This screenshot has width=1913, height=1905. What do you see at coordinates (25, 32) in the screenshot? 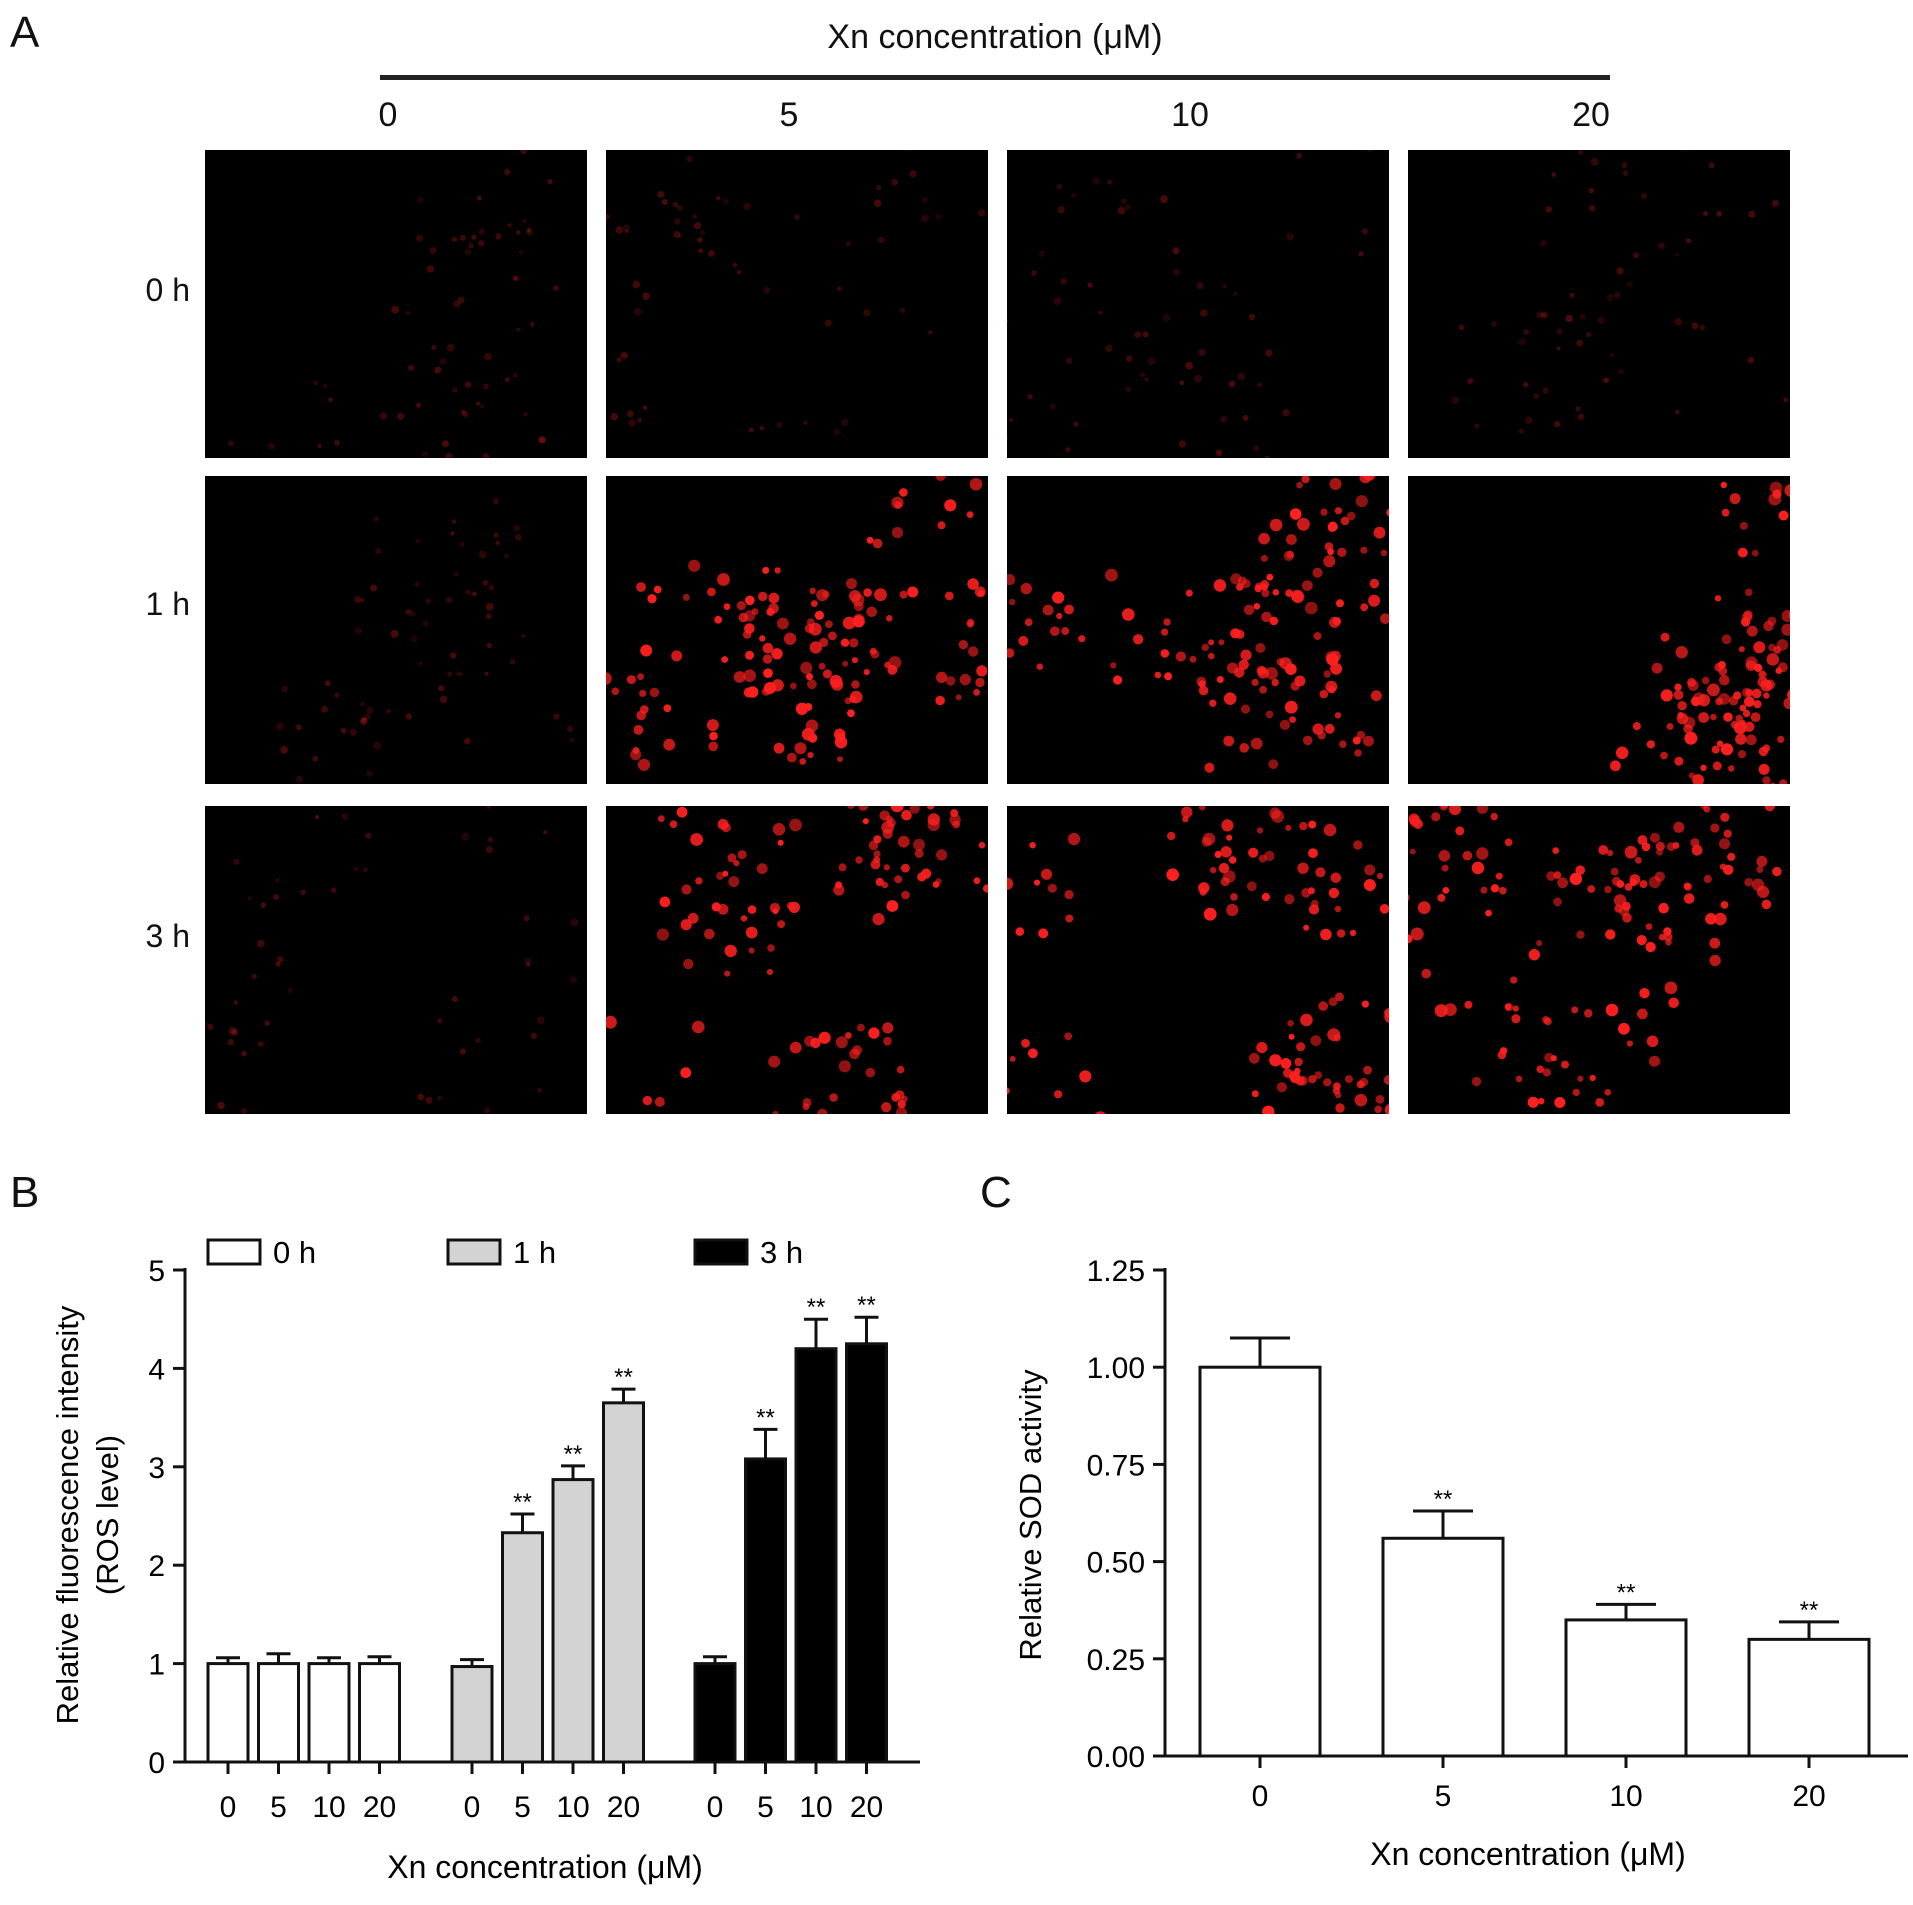
I see `panel-a-letter: A` at bounding box center [25, 32].